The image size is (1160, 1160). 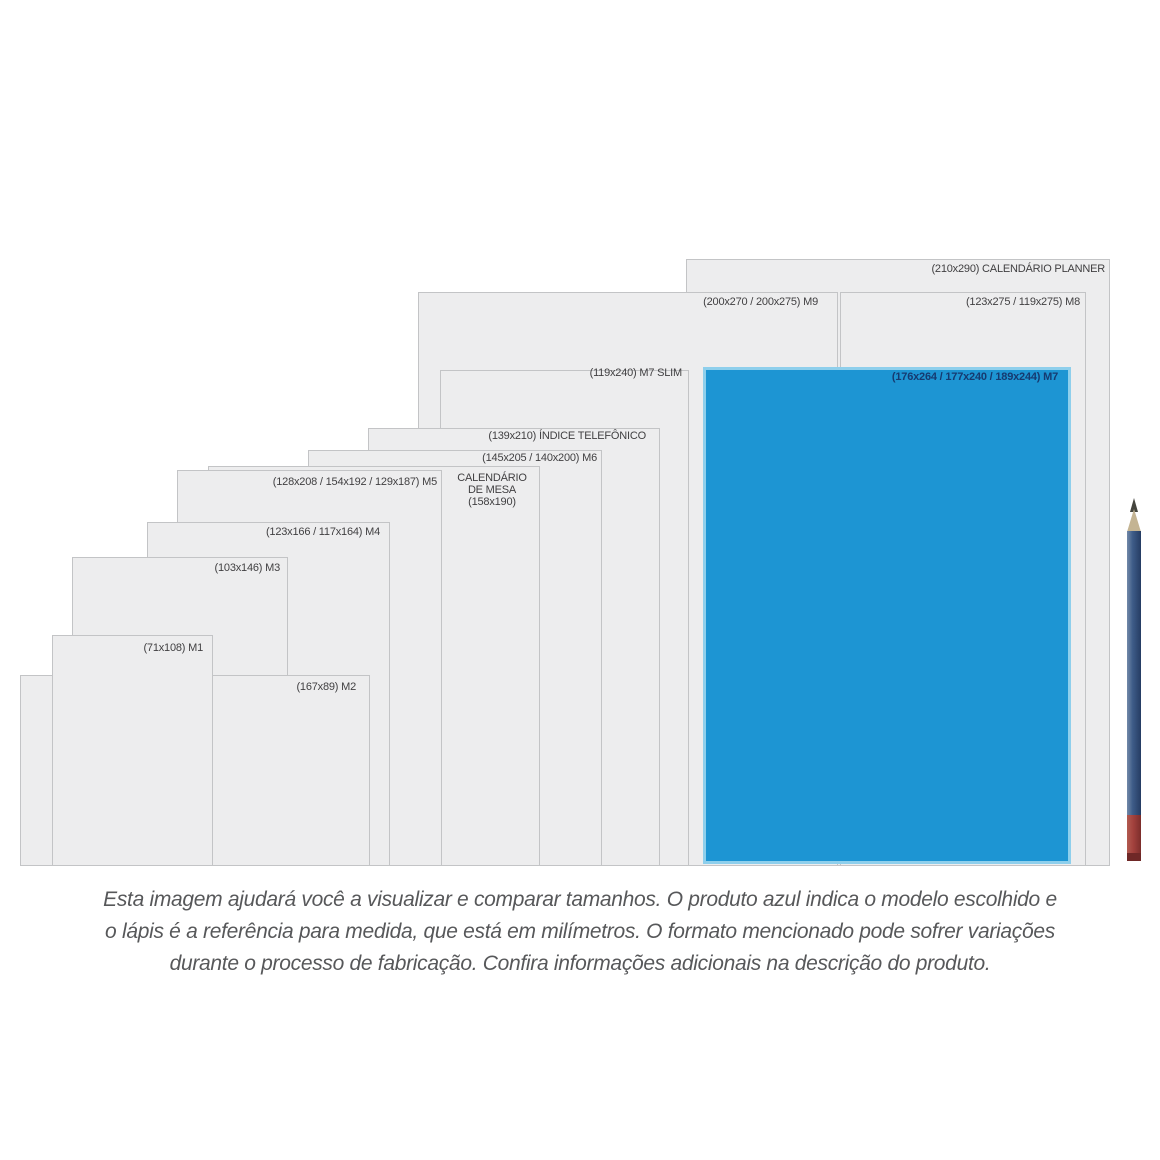 I want to click on size-label-indice-telefonico: (139x210) ÍNDICE TELEFÔNICO, so click(x=567, y=436).